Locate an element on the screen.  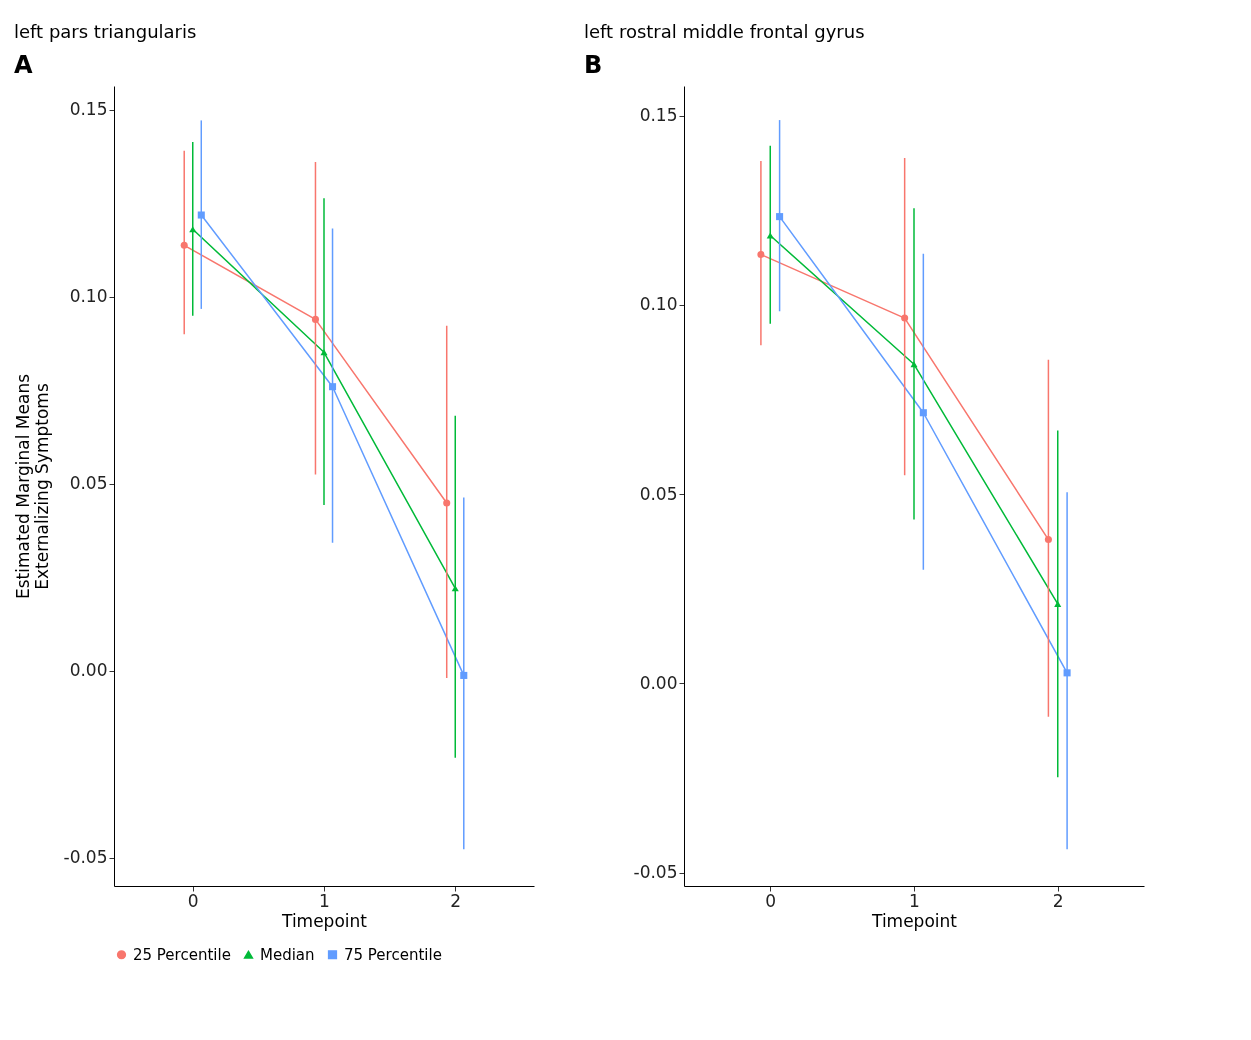
y-axis-title: Estimated Marginal Means Externalizing Symptoms is located at coordinates (32, 486).